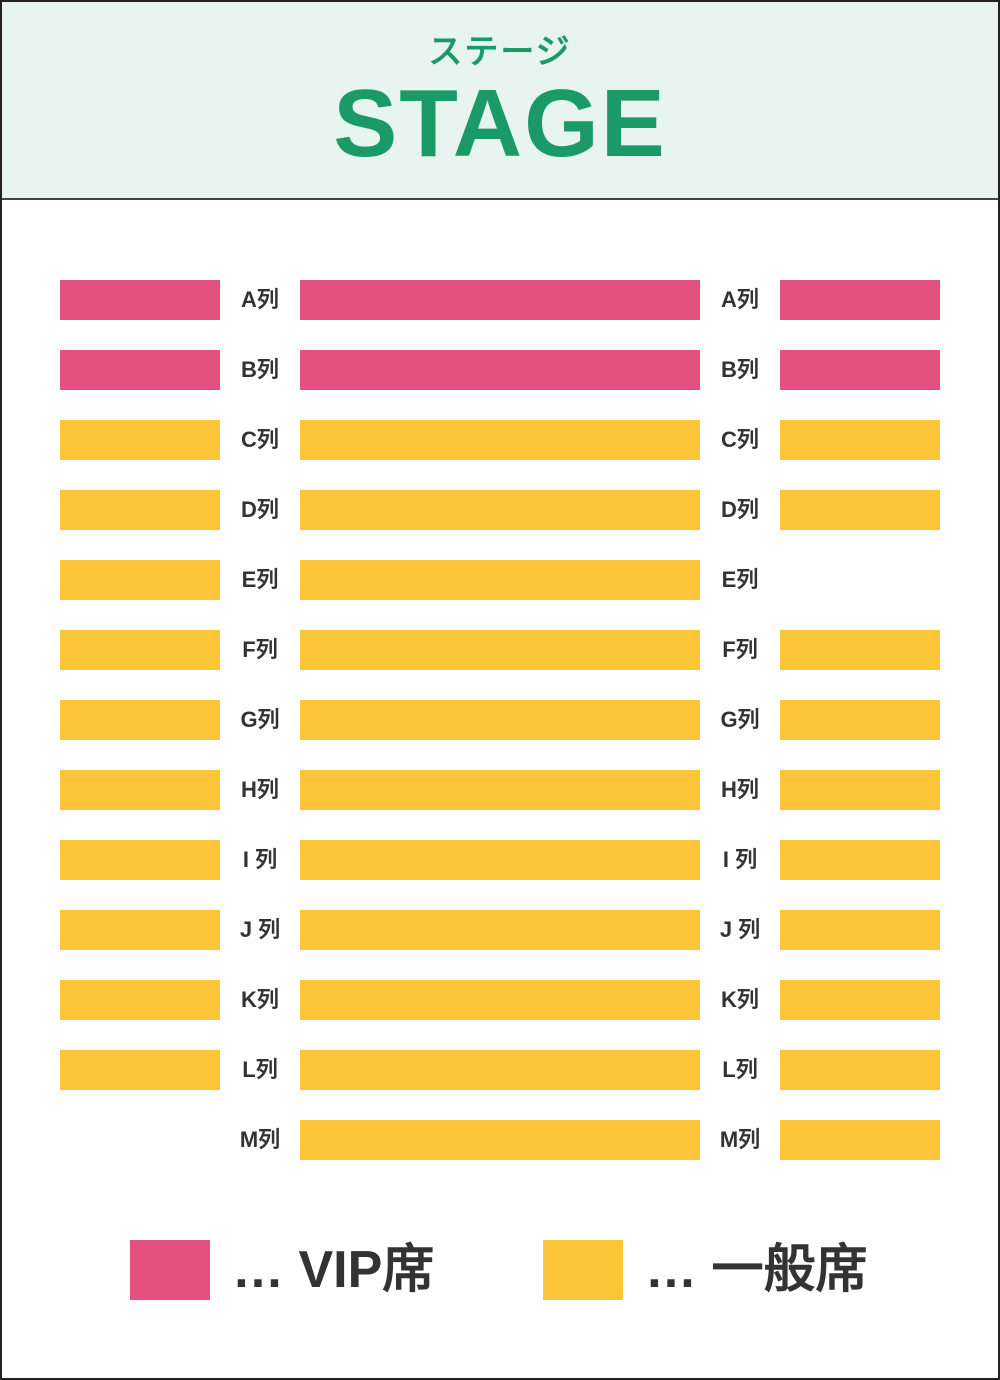 The height and width of the screenshot is (1380, 1000). What do you see at coordinates (740, 439) in the screenshot?
I see `row-label-right: C列` at bounding box center [740, 439].